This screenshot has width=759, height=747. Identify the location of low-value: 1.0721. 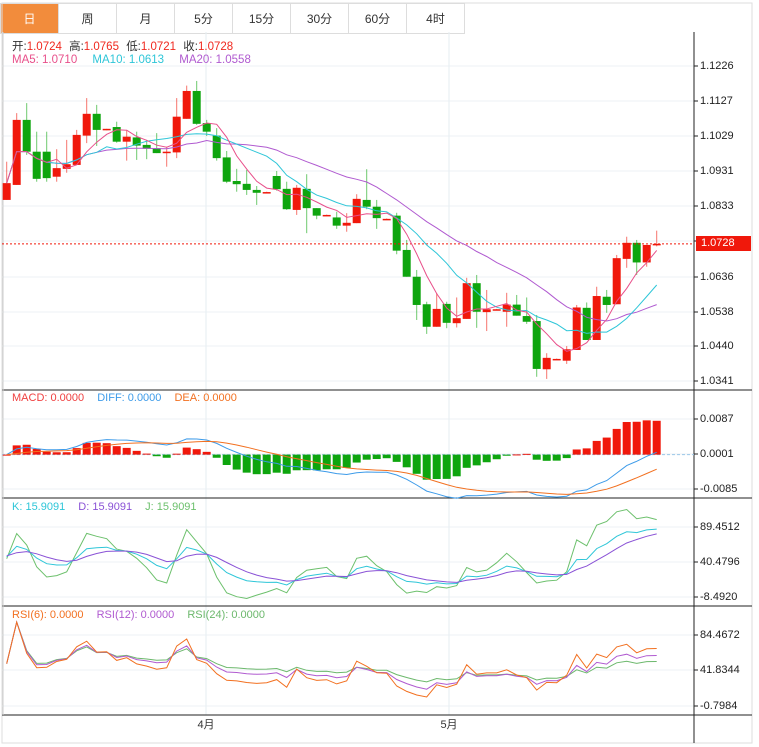
(158, 47).